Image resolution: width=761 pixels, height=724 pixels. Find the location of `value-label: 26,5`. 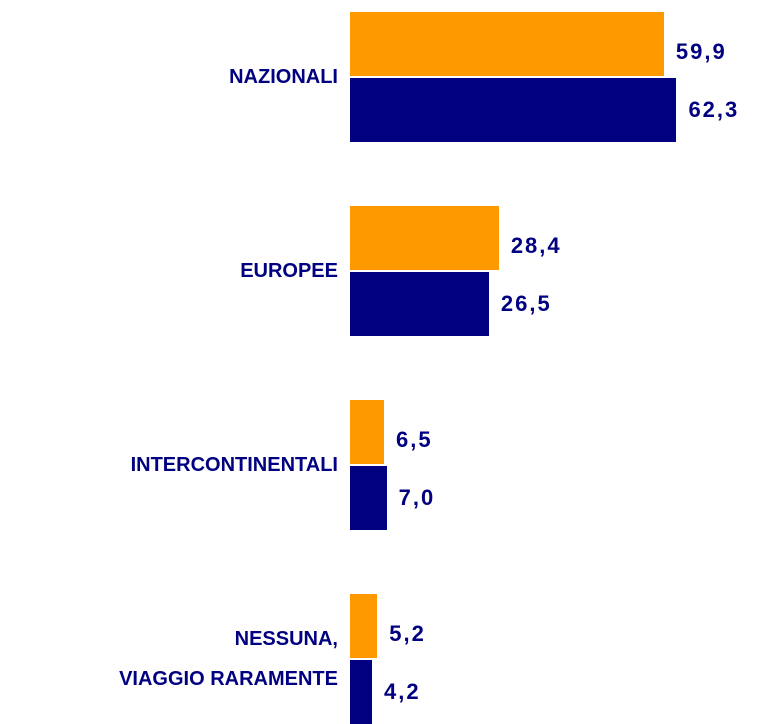

value-label: 26,5 is located at coordinates (526, 303).